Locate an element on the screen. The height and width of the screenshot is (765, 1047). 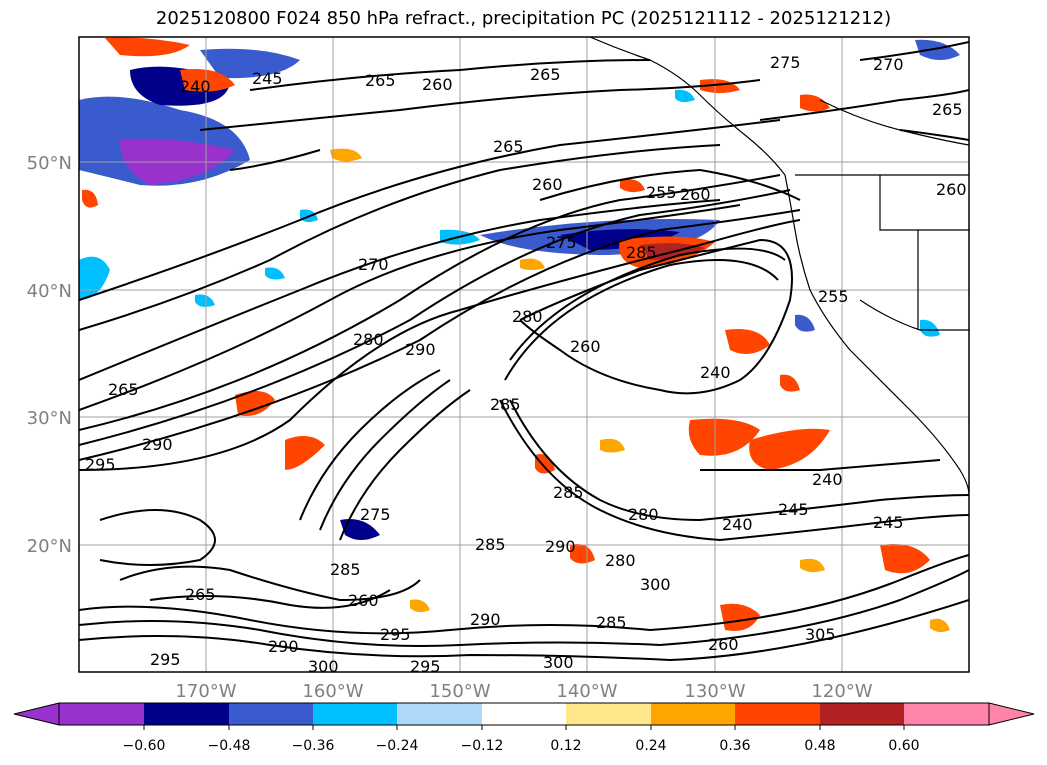
colorbar-tick-label: 0.36 is located at coordinates (734, 746).